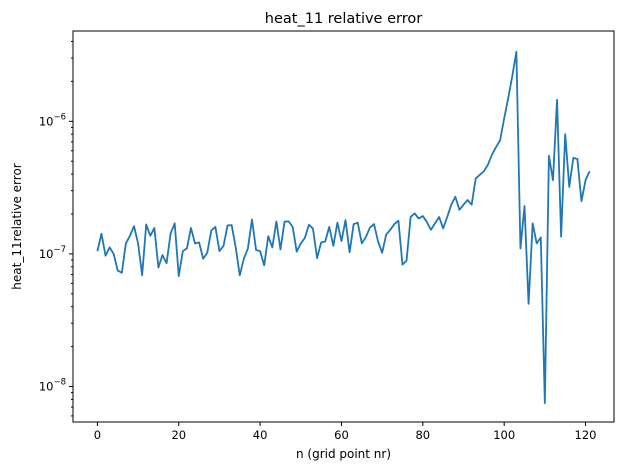 Image resolution: width=630 pixels, height=470 pixels. What do you see at coordinates (17, 226) in the screenshot?
I see `y-axis-label: heat_11relative error` at bounding box center [17, 226].